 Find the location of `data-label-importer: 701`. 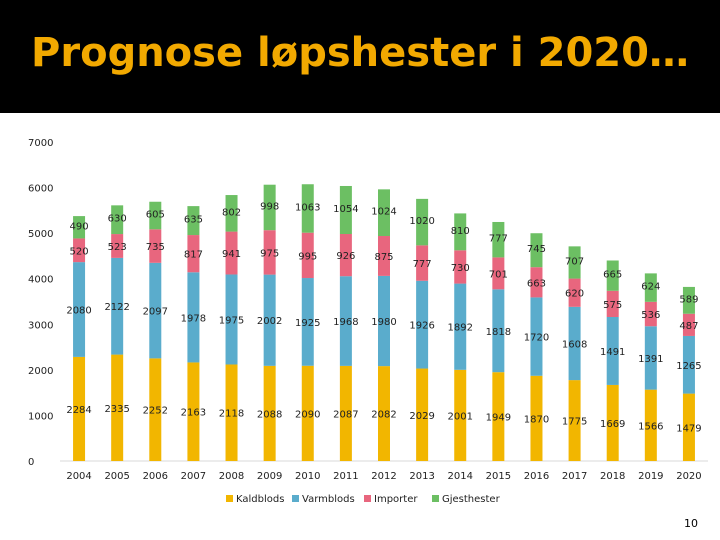

data-label-importer: 701 is located at coordinates (498, 274).